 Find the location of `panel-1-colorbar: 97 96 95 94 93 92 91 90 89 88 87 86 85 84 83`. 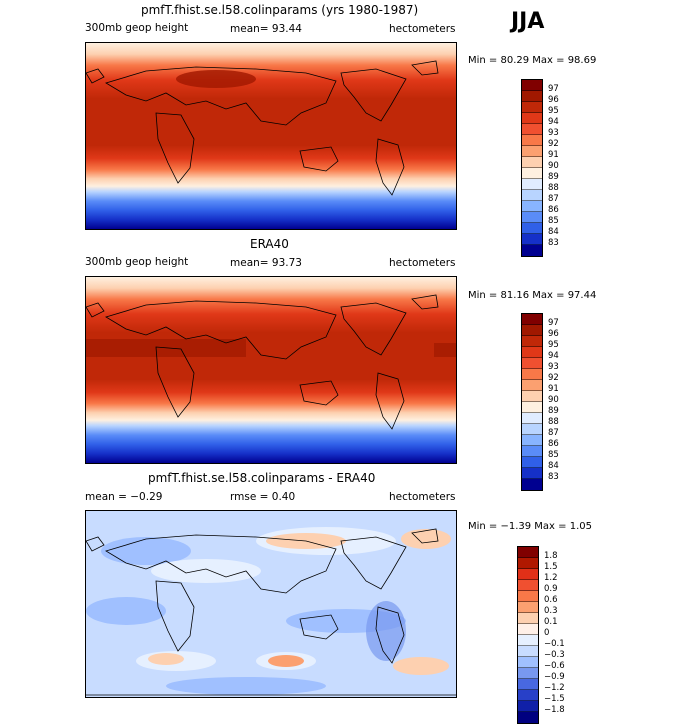

panel-1-colorbar: 97 96 95 94 93 92 91 90 89 88 87 86 85 84 83 is located at coordinates (540, 168).